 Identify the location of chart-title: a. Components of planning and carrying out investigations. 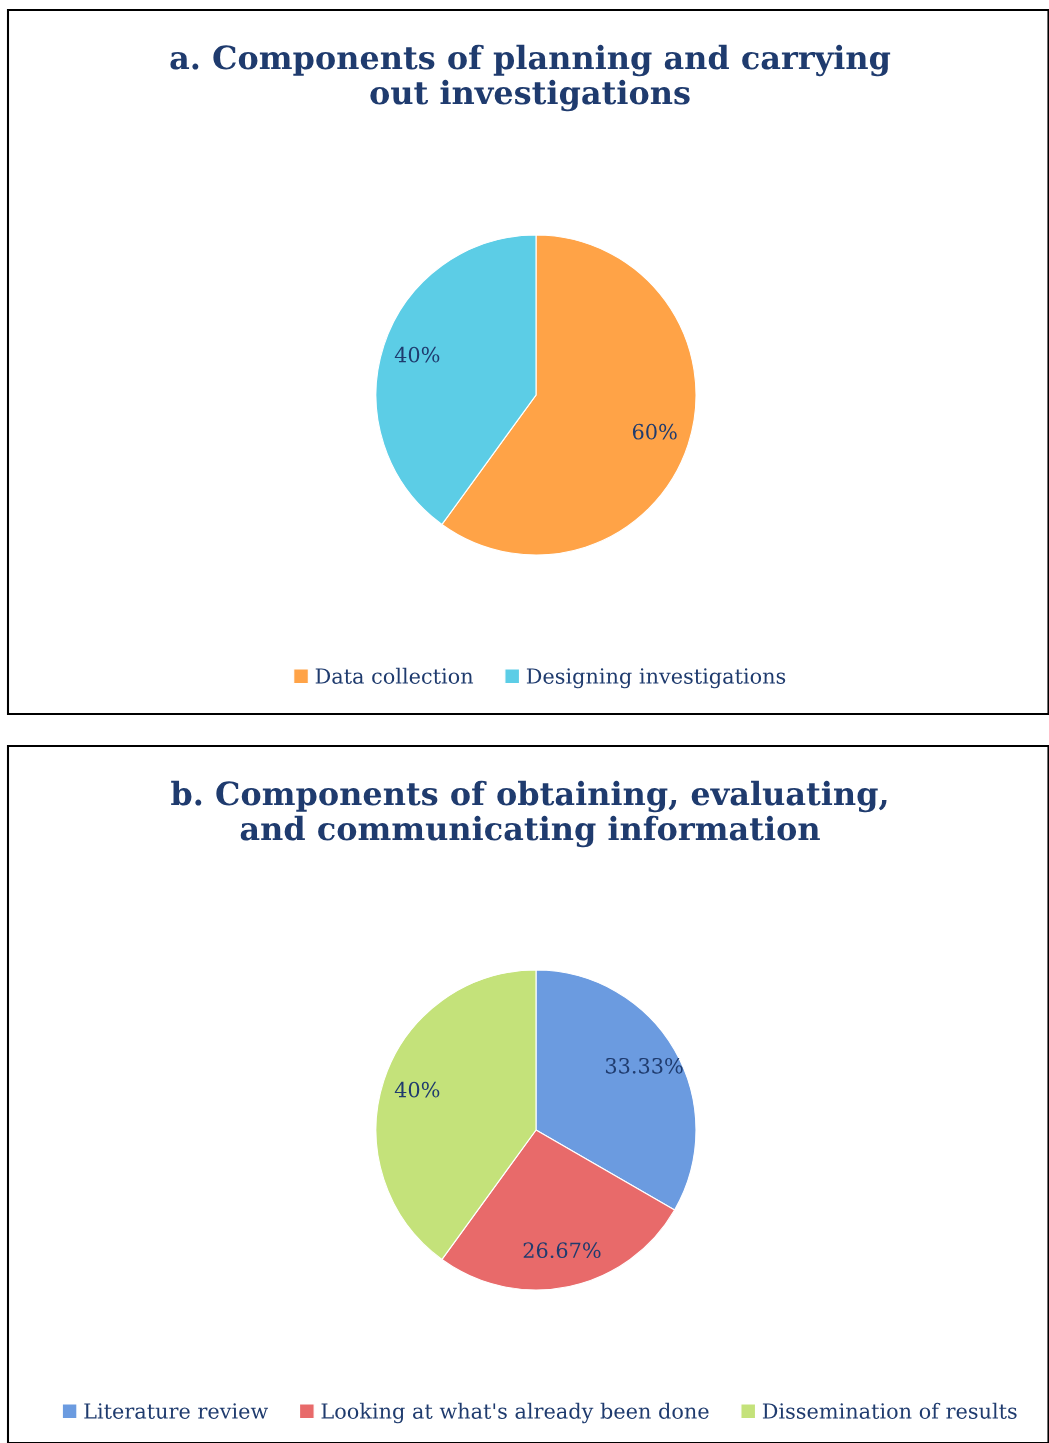
(530, 78).